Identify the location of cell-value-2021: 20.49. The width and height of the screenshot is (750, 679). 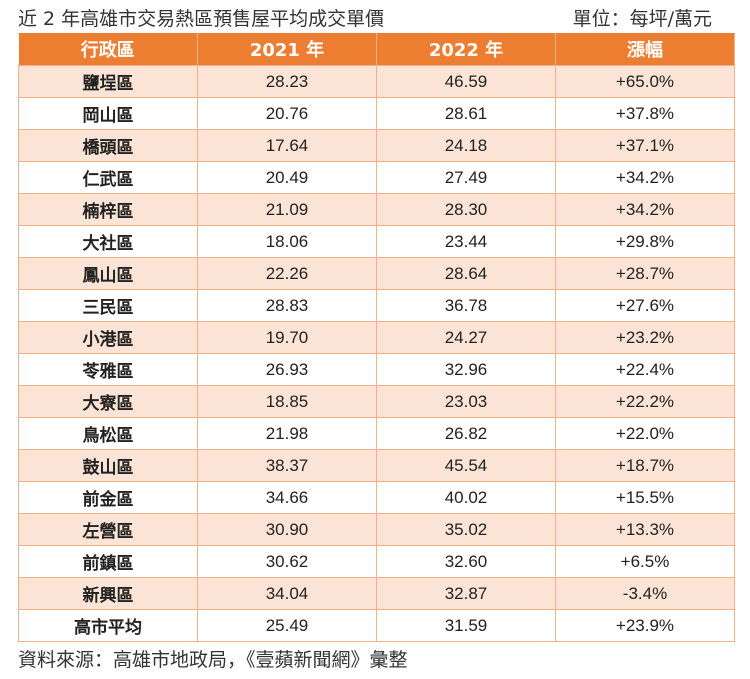
(287, 177).